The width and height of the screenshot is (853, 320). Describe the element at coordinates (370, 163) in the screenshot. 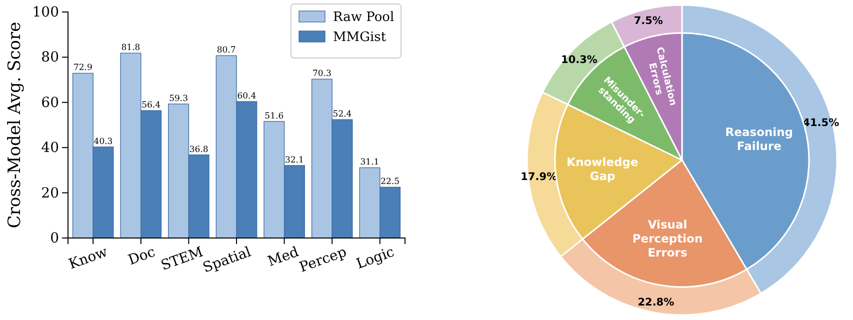

I see `data-label: 31.1` at that location.